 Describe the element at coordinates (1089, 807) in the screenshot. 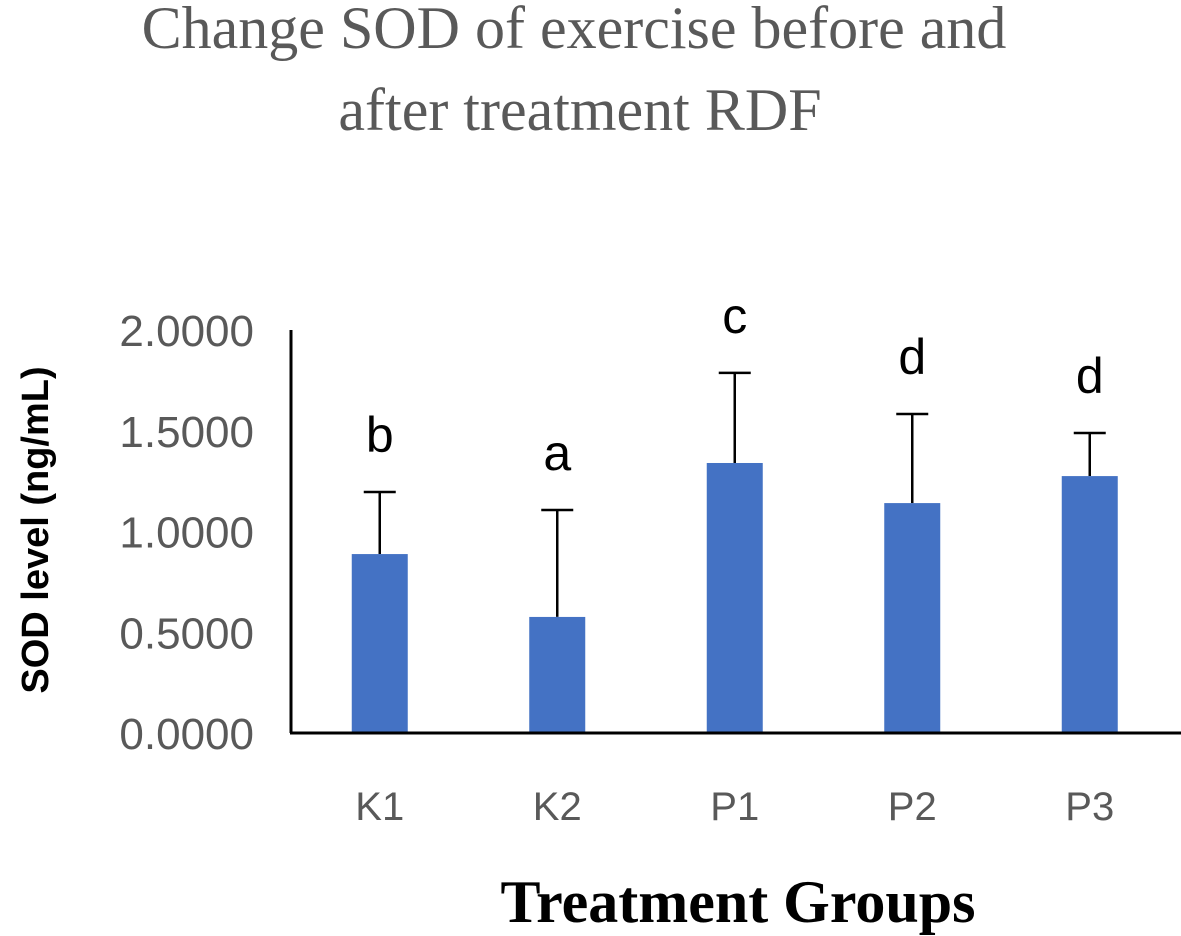

I see `x-tick-label: P3` at that location.